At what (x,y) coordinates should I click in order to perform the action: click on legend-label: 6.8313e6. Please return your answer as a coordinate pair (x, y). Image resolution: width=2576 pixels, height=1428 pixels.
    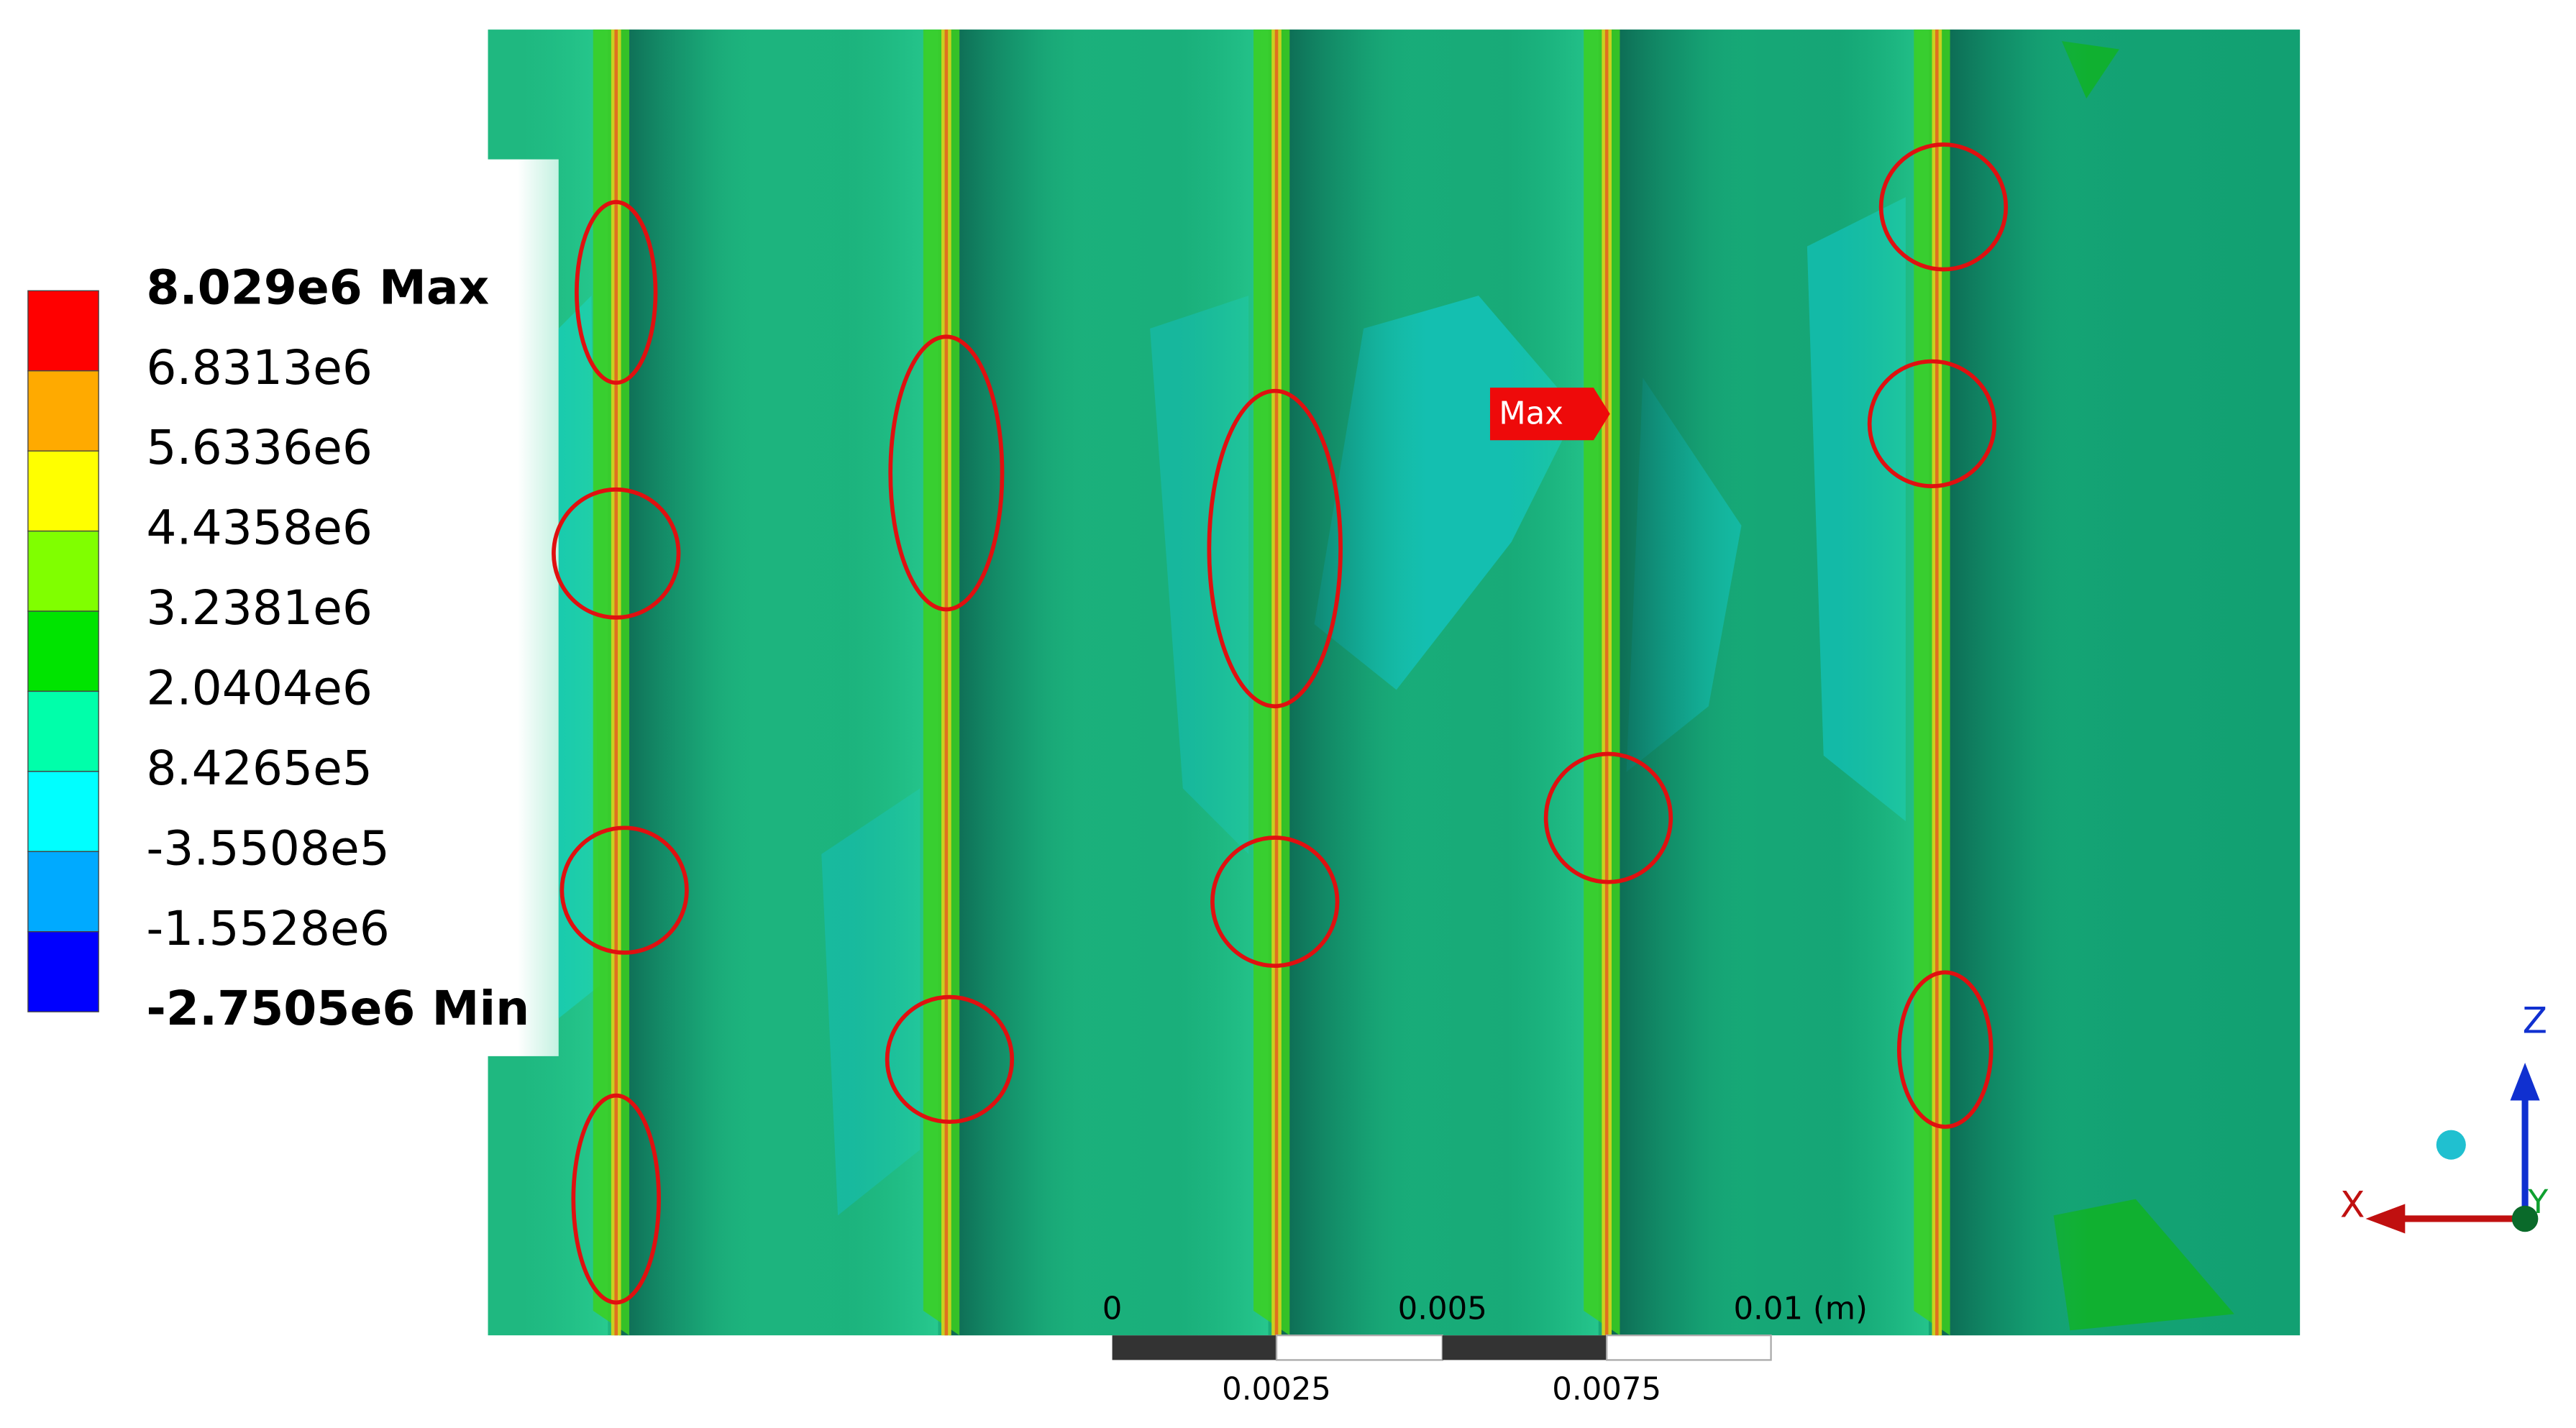
    Looking at the image, I should click on (259, 367).